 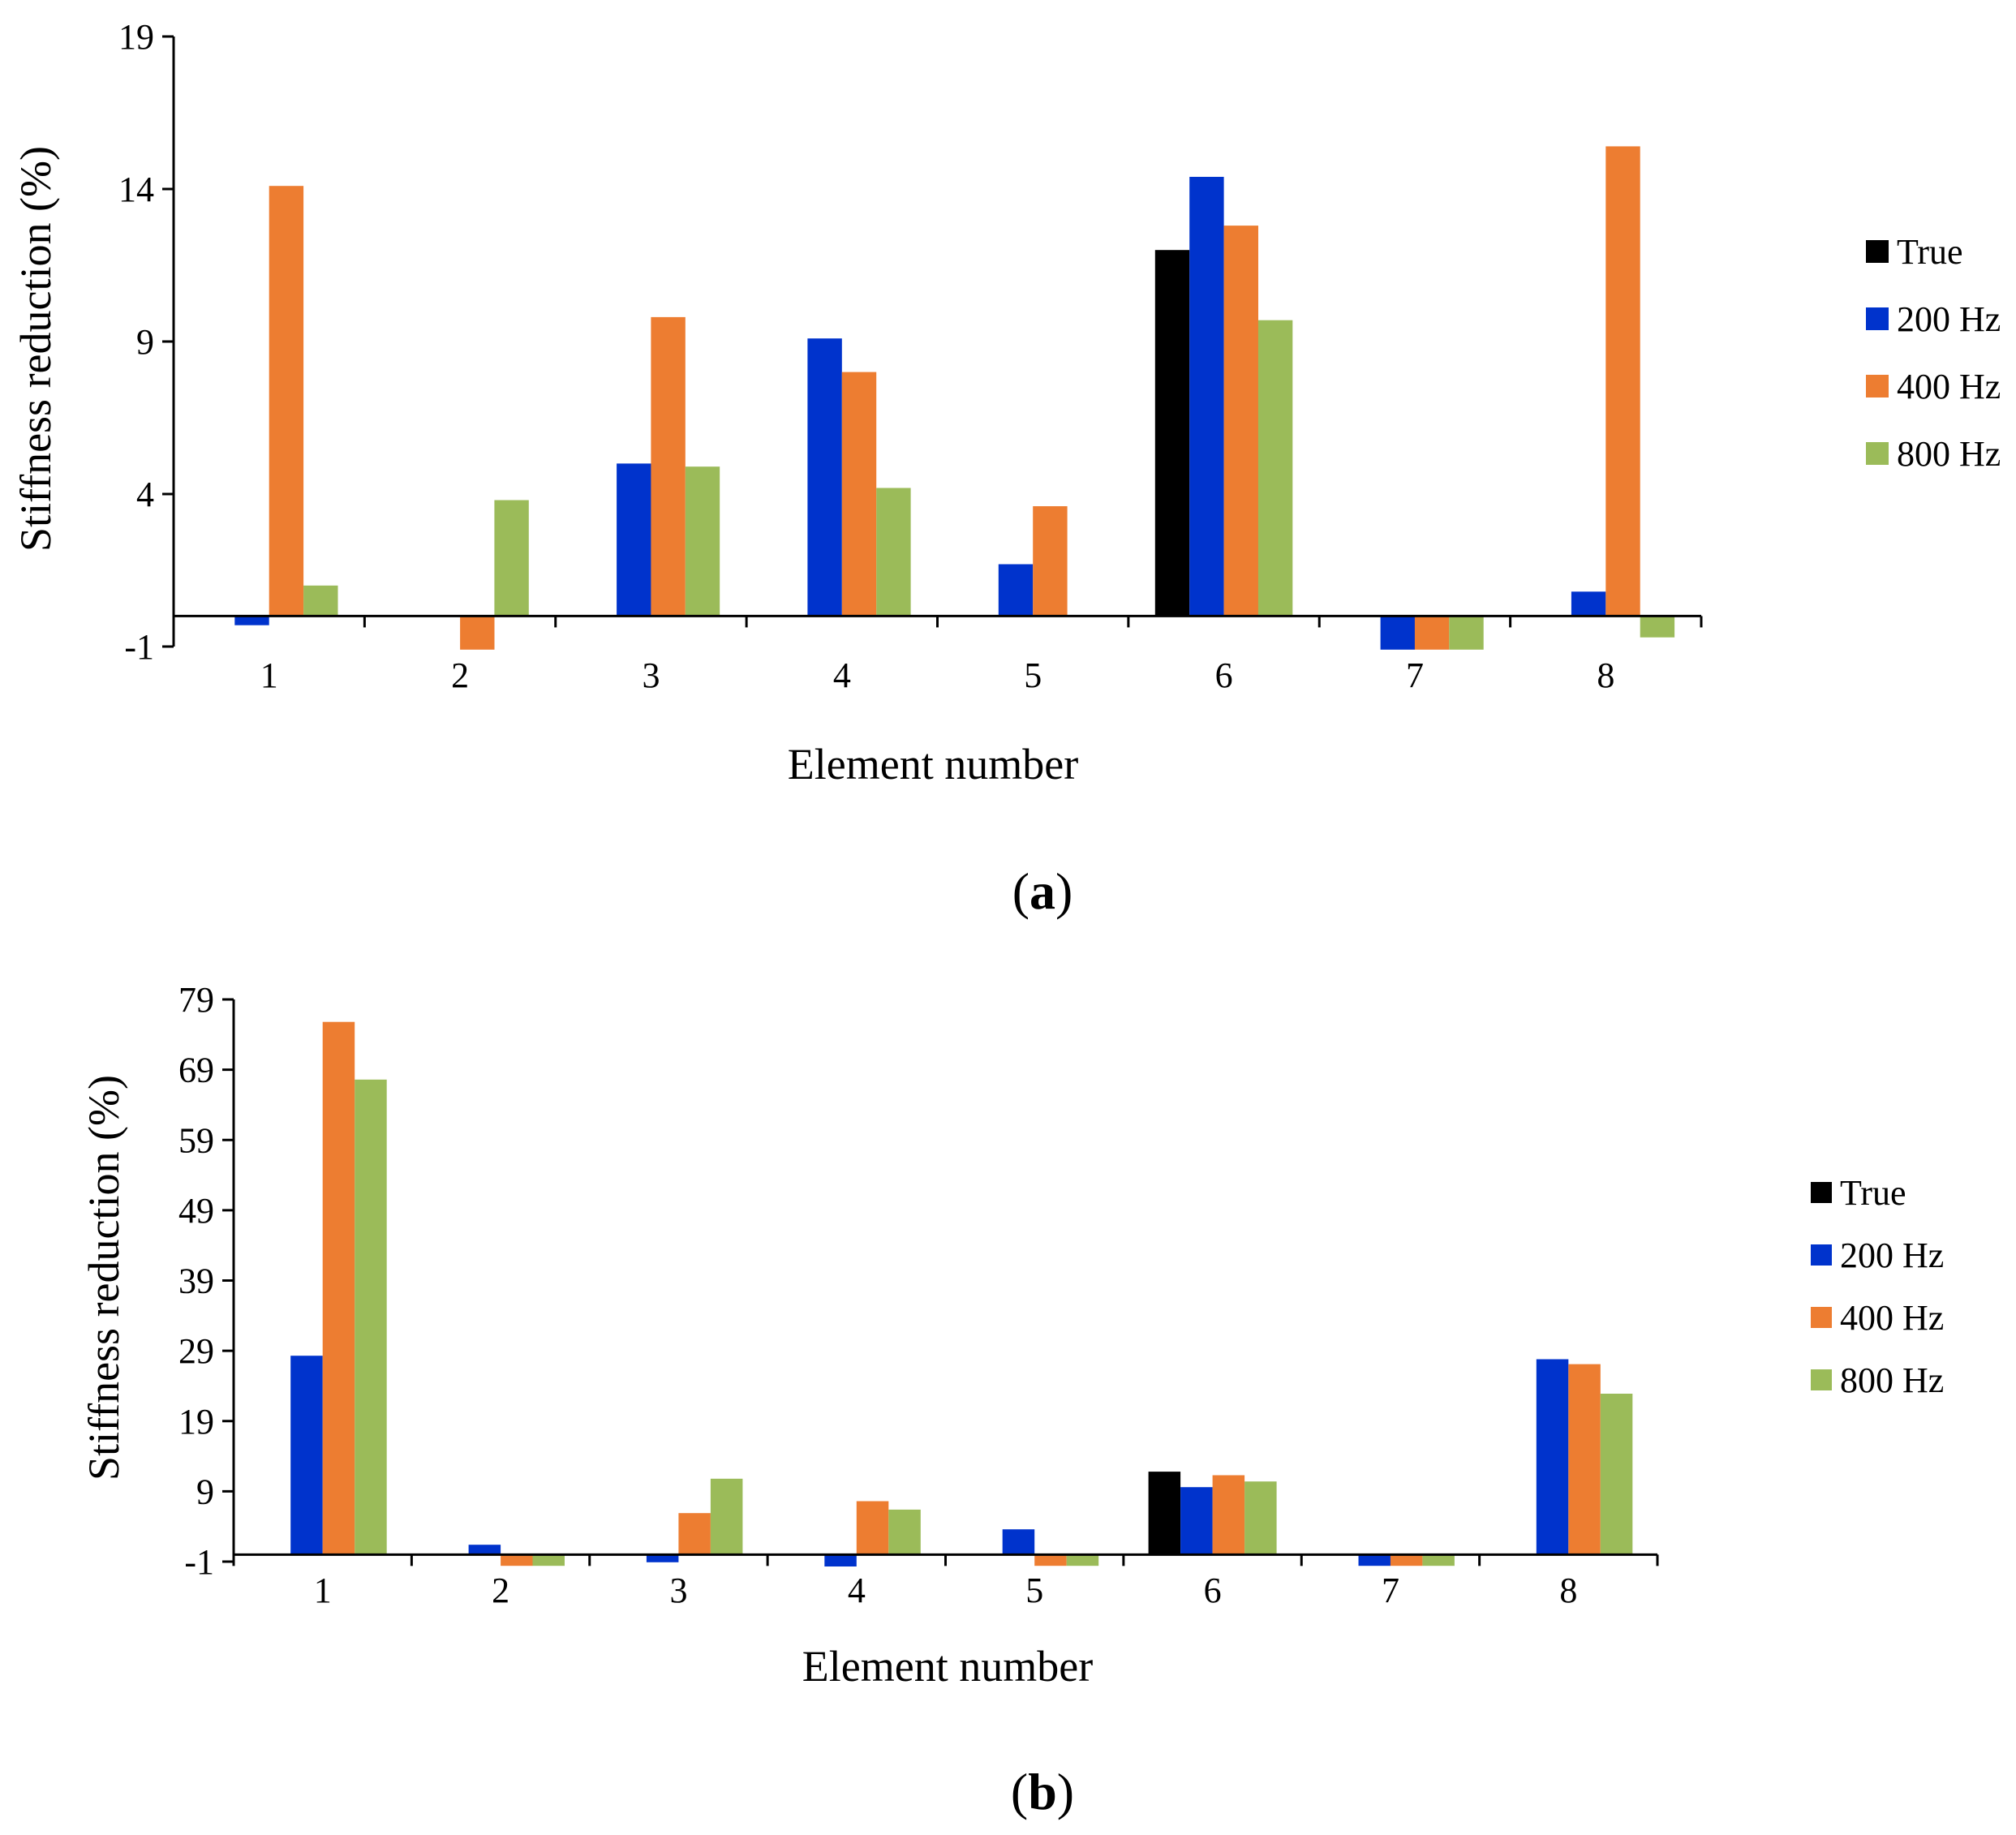 What do you see at coordinates (196, 1281) in the screenshot?
I see `y-tick-label: 39` at bounding box center [196, 1281].